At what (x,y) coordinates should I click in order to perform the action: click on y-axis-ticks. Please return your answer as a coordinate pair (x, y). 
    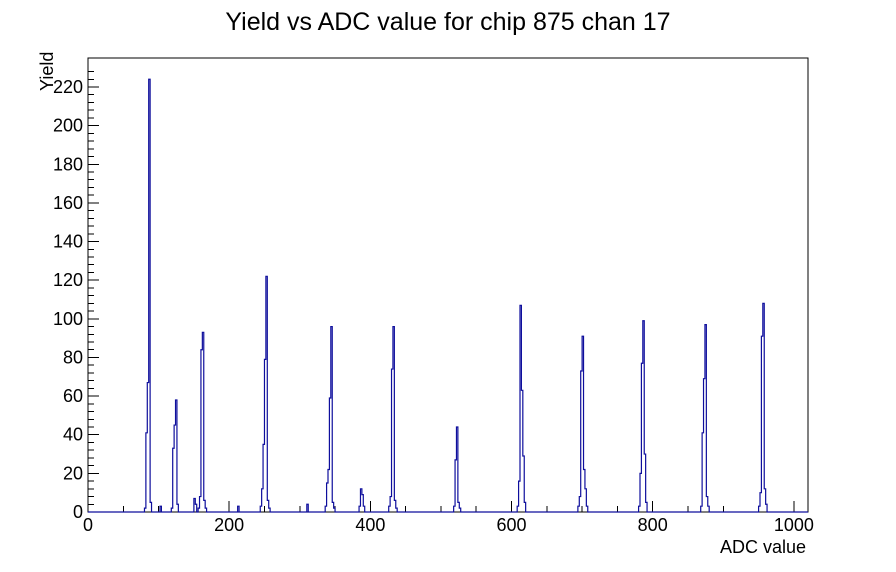
    Looking at the image, I should click on (93, 292).